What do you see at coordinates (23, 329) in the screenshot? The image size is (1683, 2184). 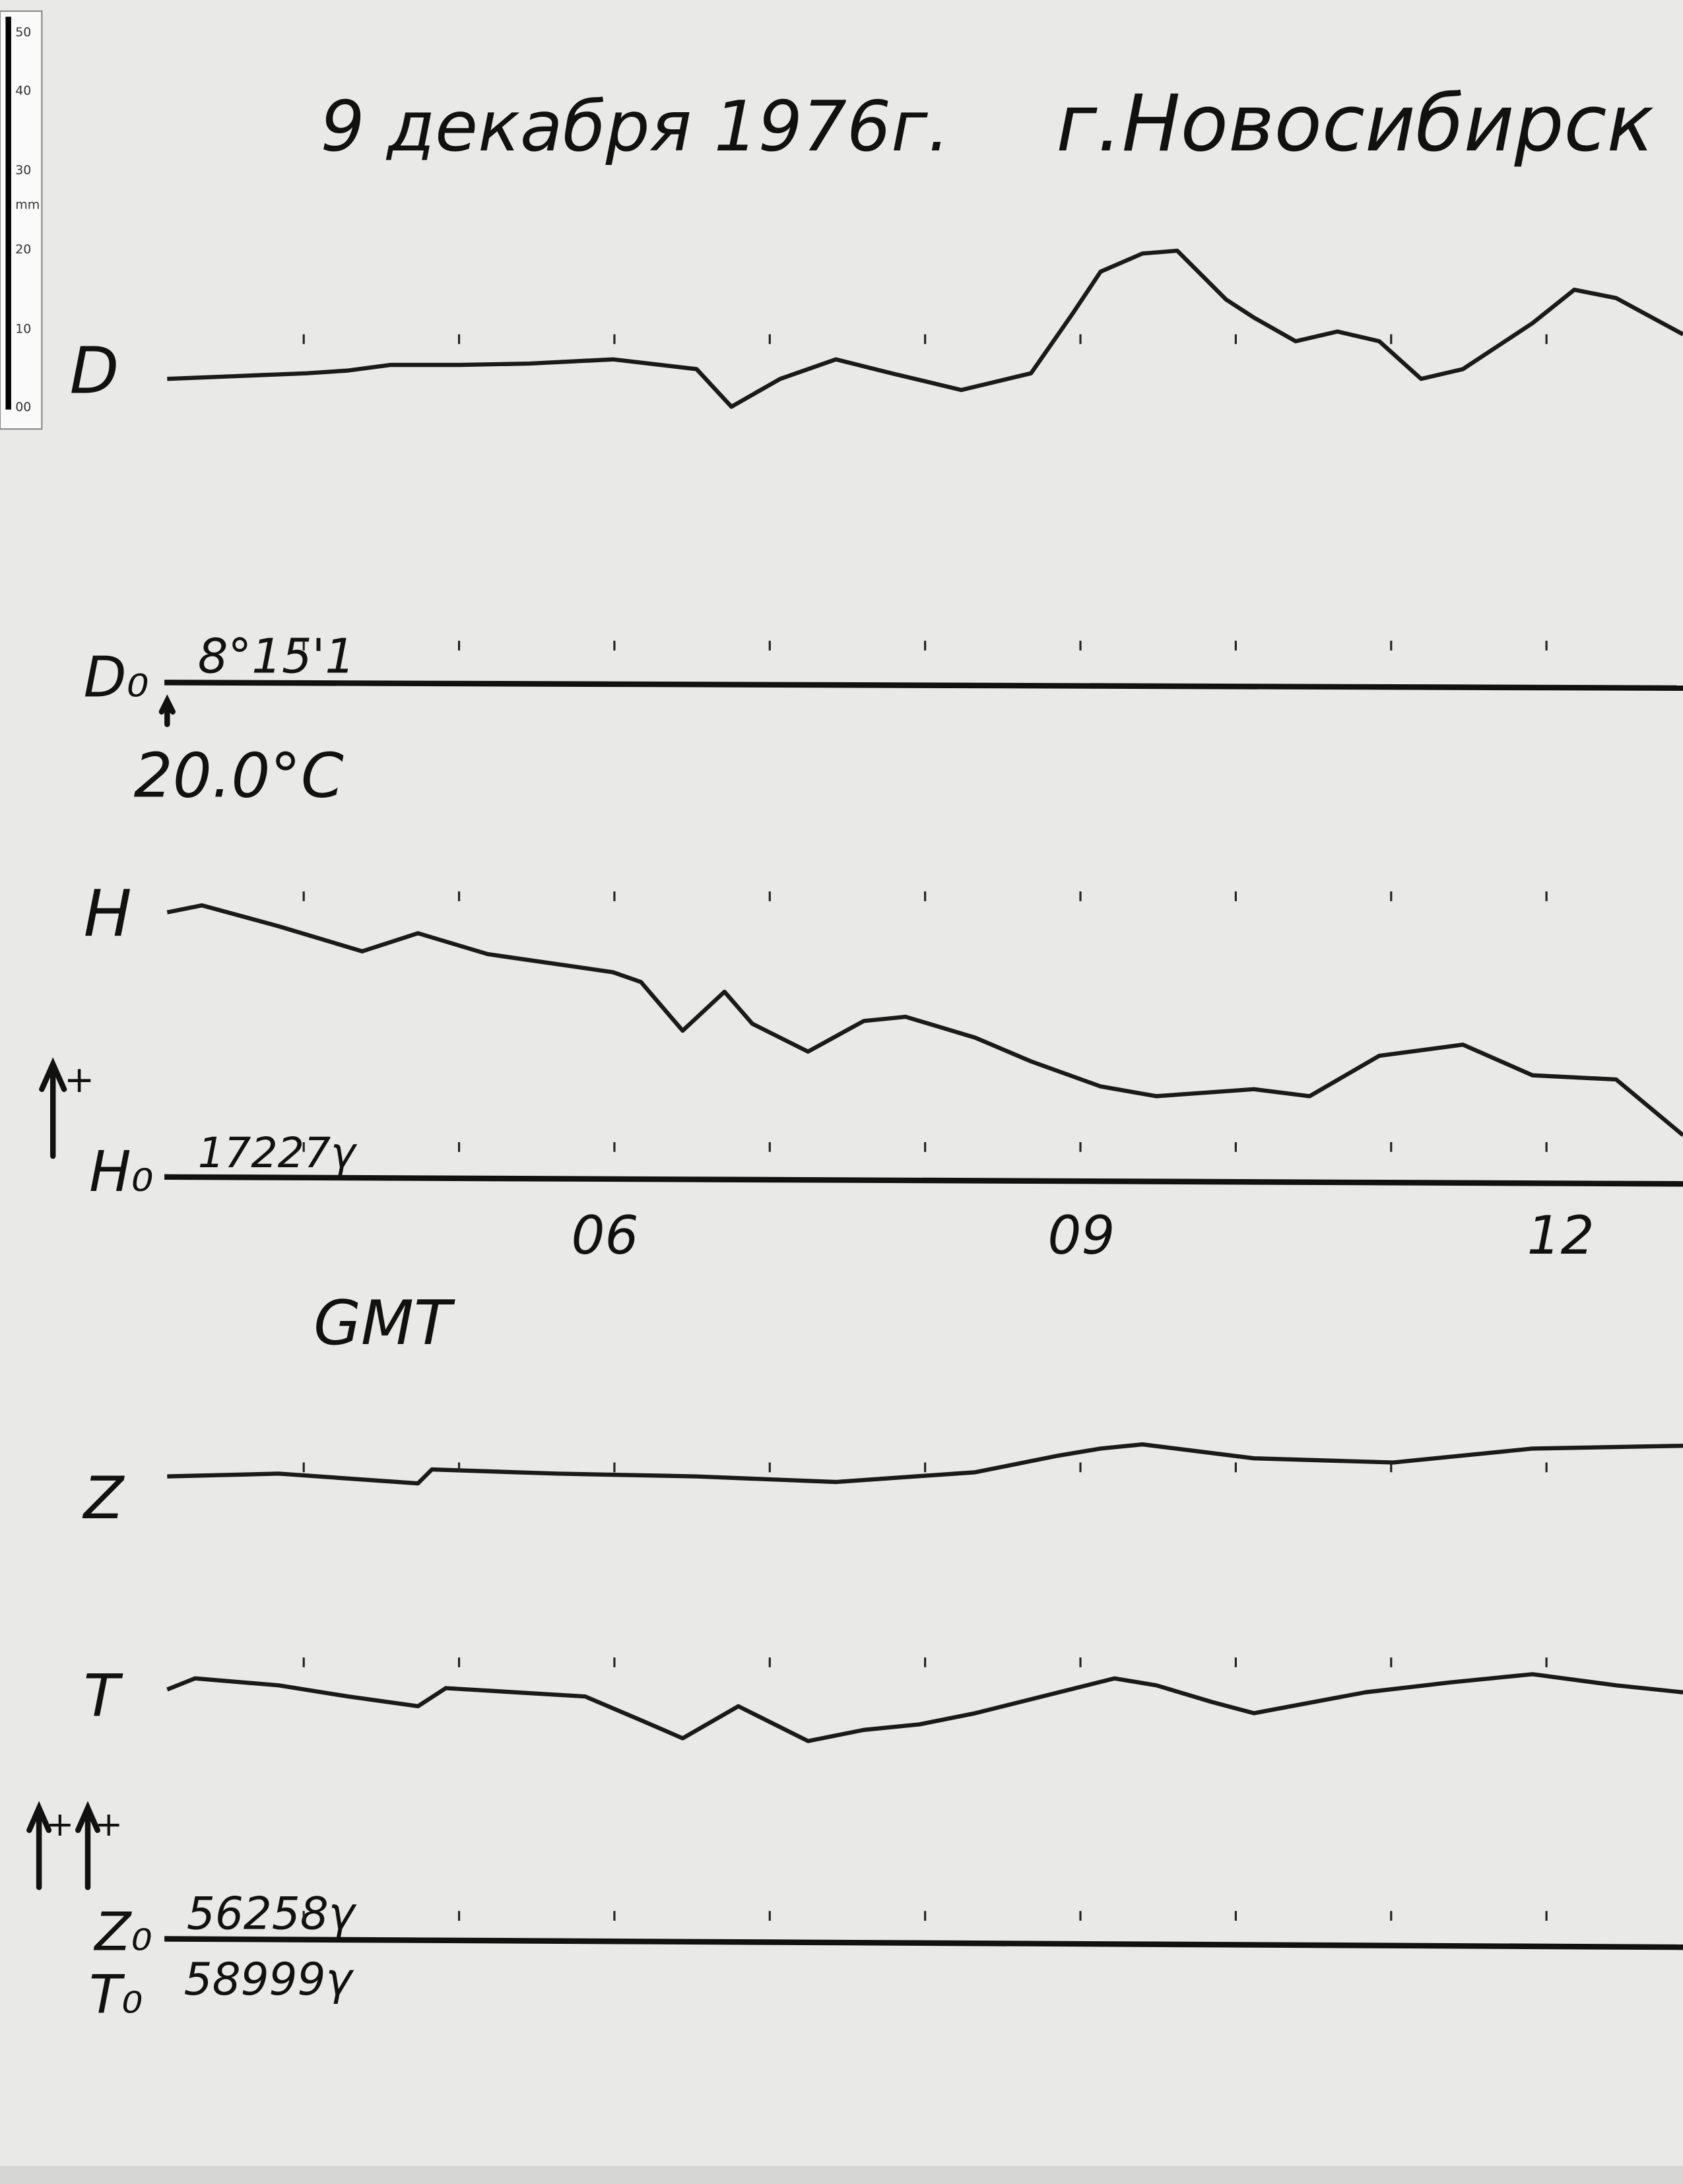 I see `ruler-label: 10` at bounding box center [23, 329].